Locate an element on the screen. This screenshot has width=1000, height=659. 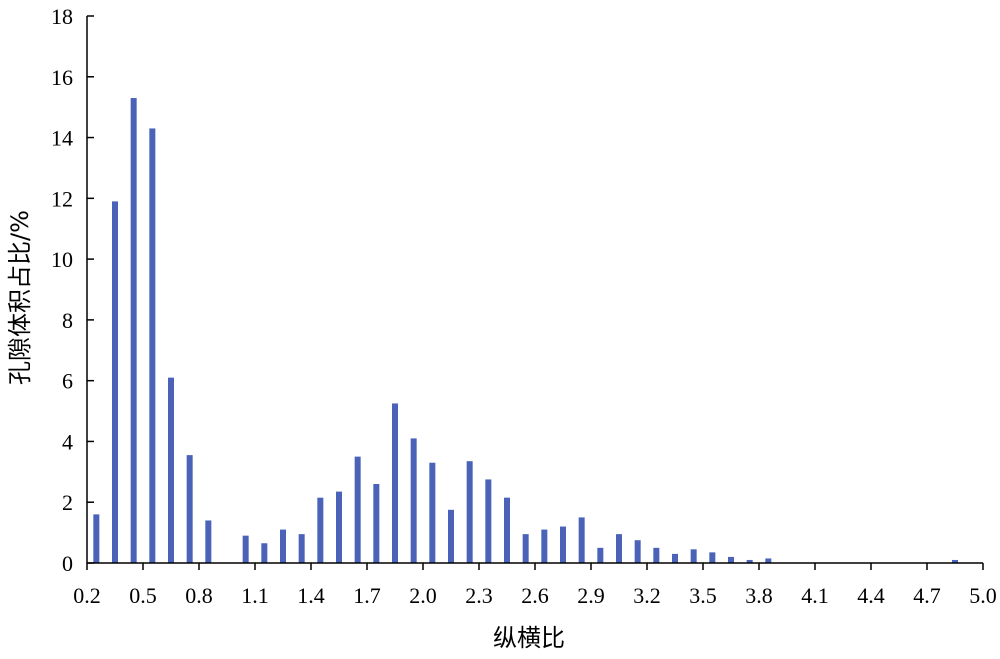
y-tick-label: 2 is located at coordinates (67, 502).